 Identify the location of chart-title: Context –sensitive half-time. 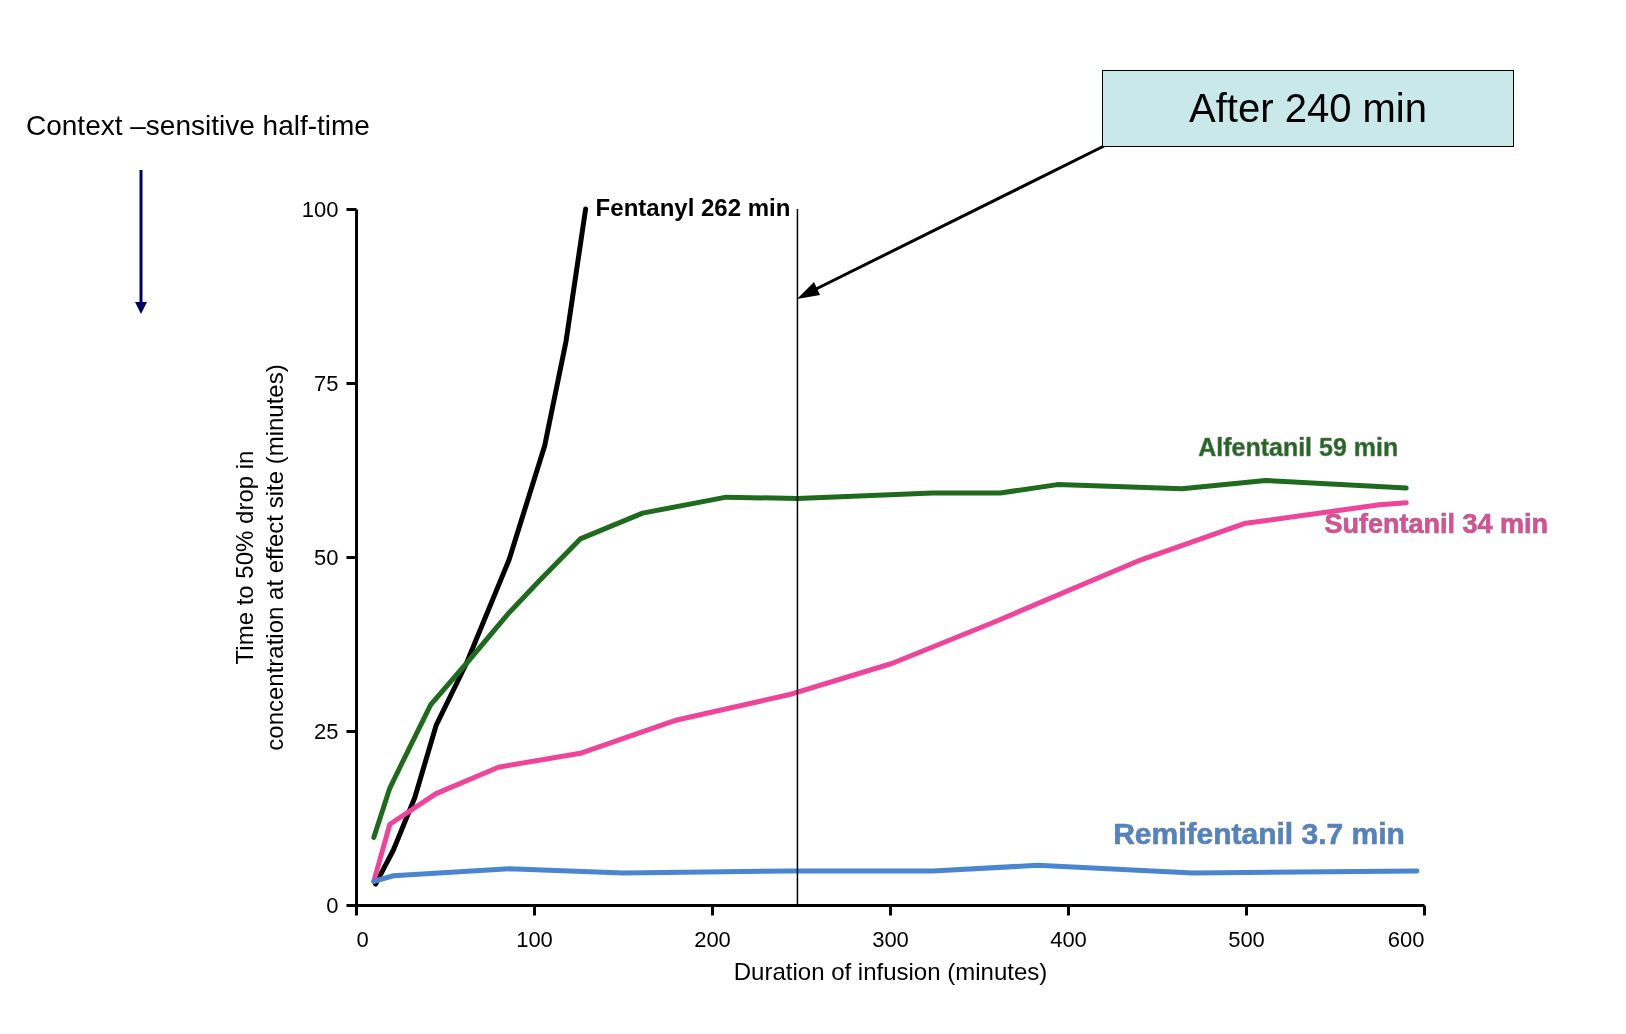
(198, 126).